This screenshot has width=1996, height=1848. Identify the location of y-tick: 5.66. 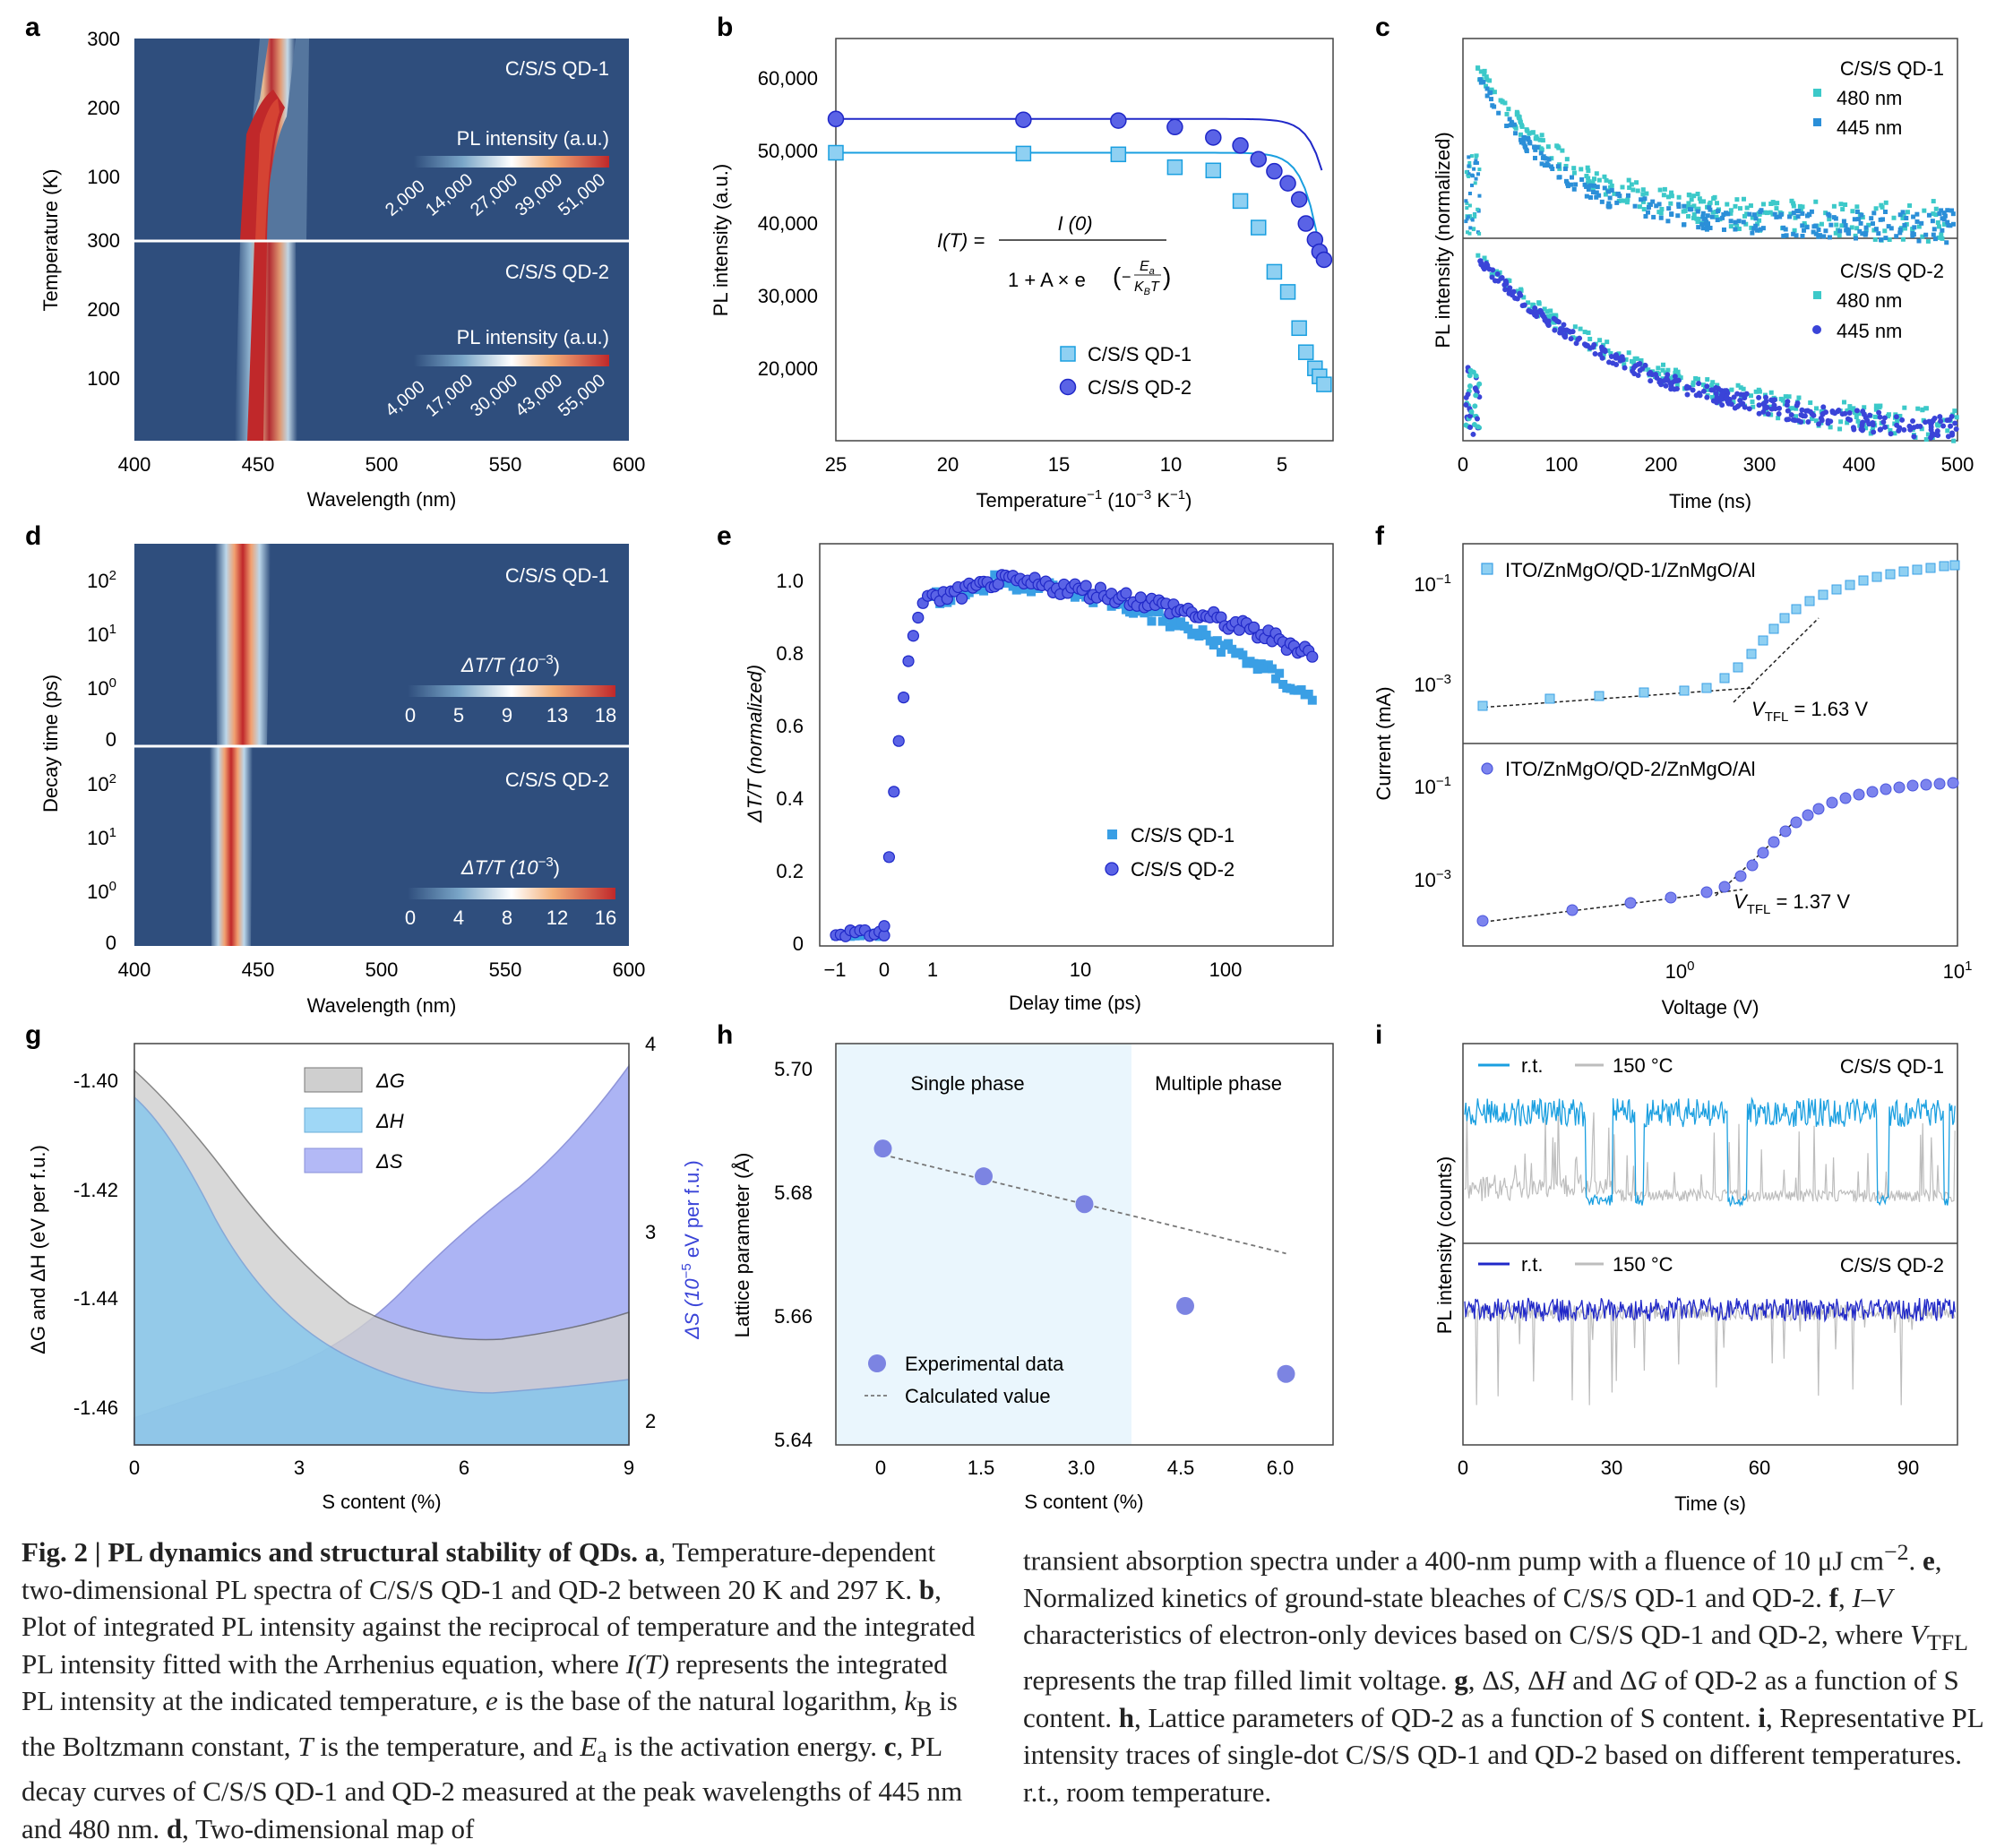
(793, 1316).